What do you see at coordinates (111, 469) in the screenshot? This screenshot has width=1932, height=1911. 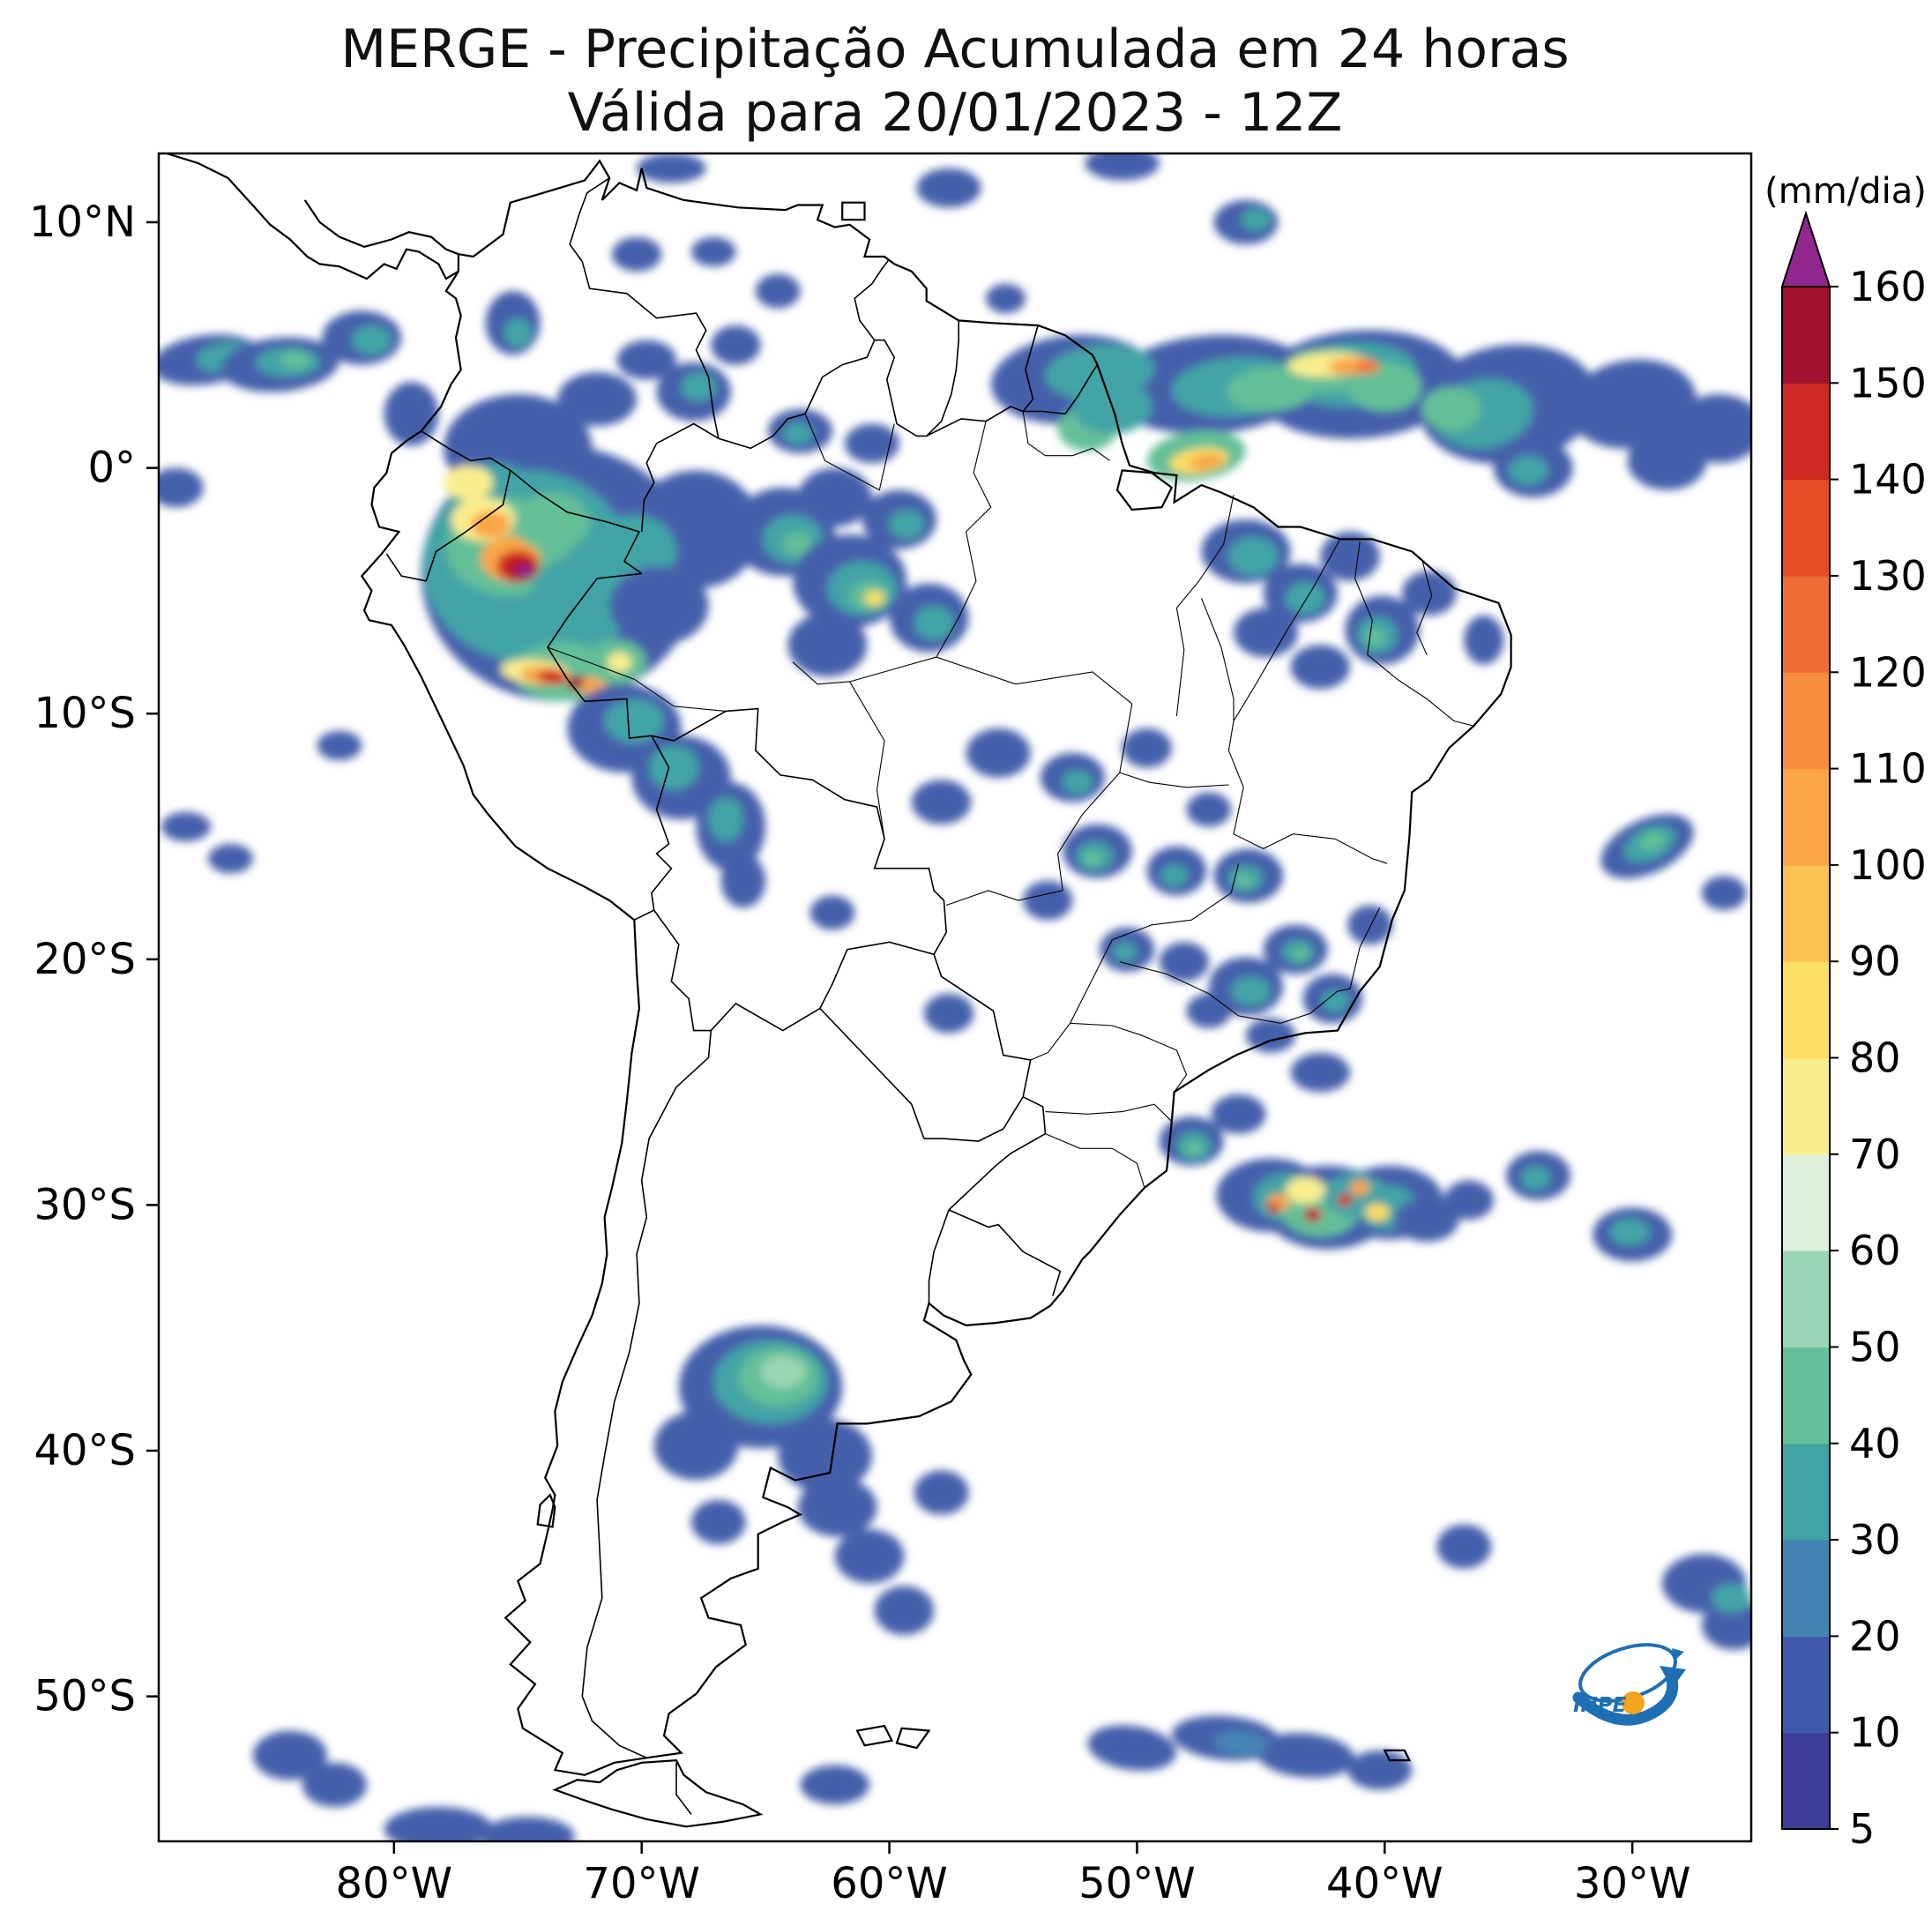 I see `y-tick-label: 0°` at bounding box center [111, 469].